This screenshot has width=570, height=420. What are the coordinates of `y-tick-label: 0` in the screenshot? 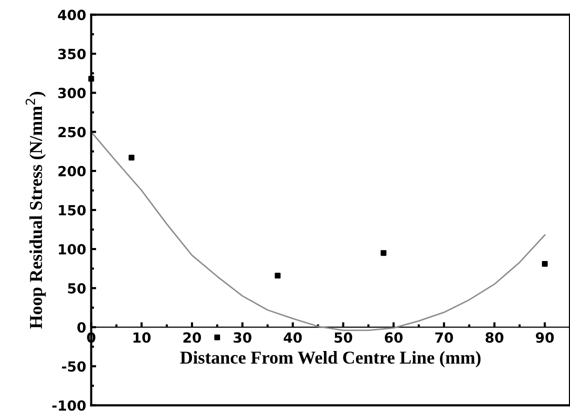 It's located at (81, 327).